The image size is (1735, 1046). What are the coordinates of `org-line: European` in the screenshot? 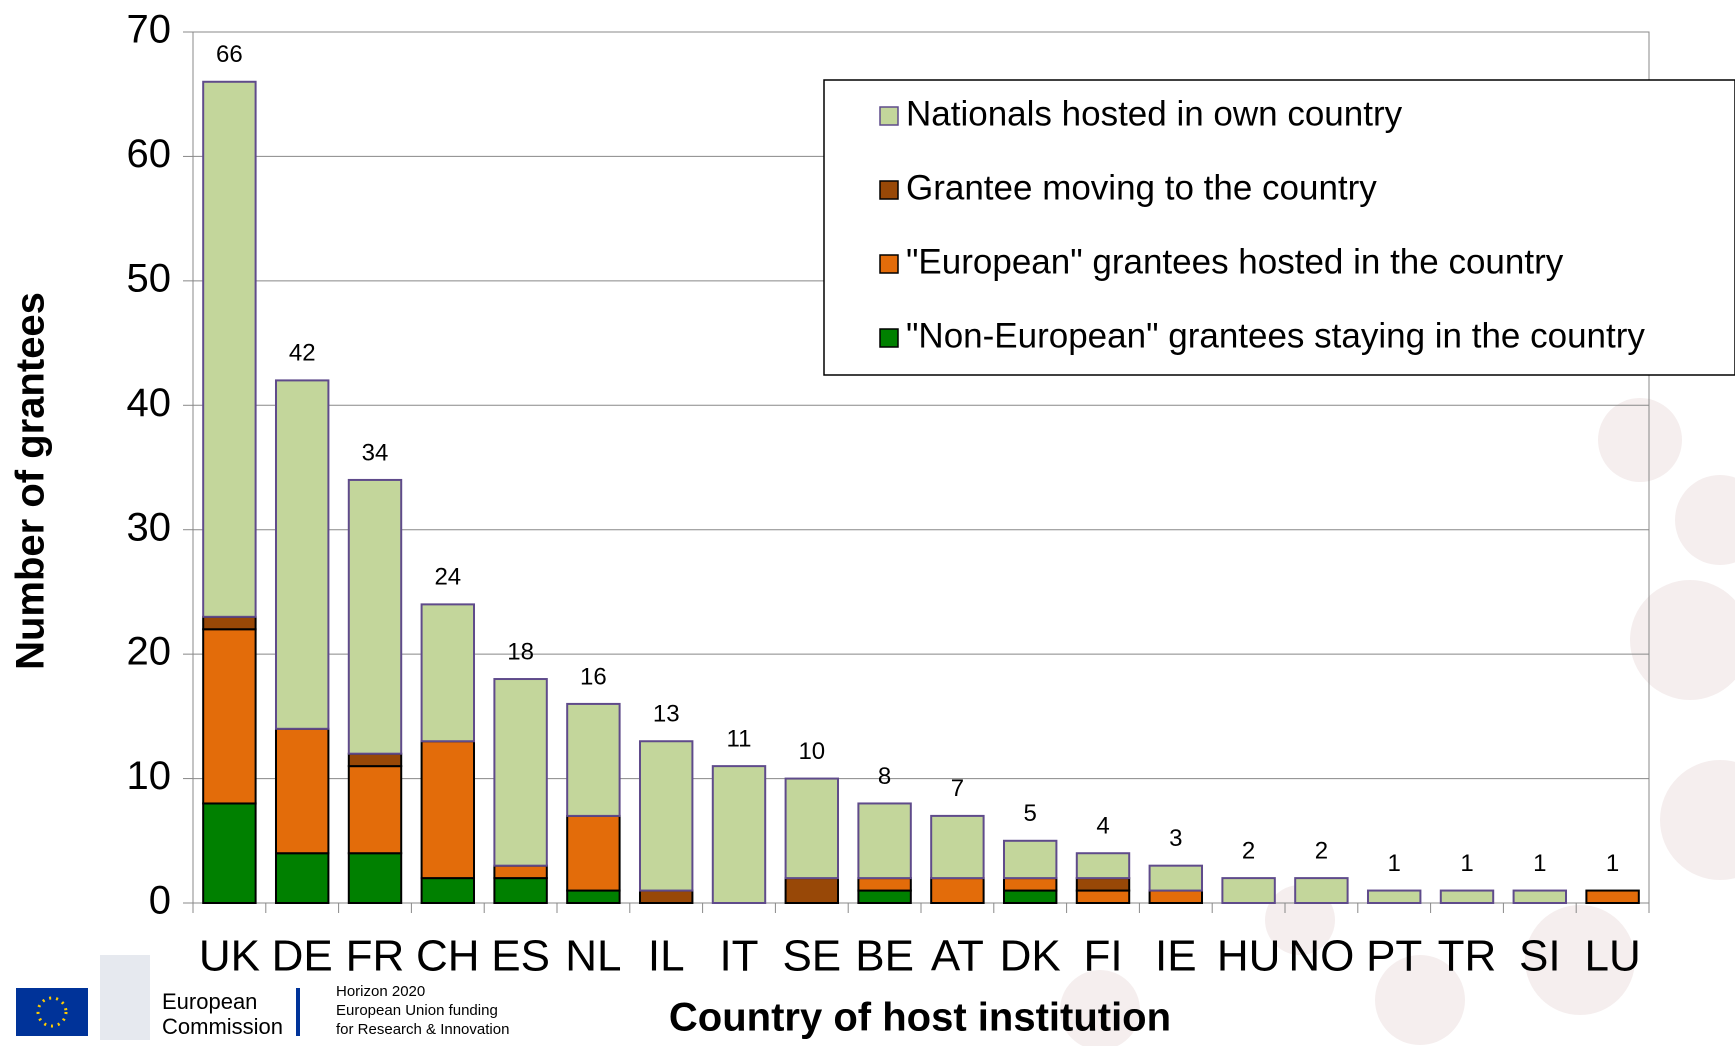 It's located at (209, 1001).